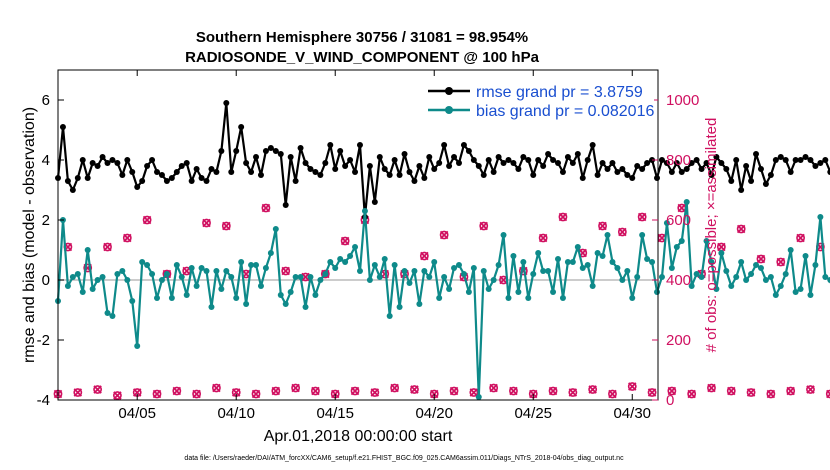 Image resolution: width=830 pixels, height=470 pixels. Describe the element at coordinates (632, 413) in the screenshot. I see `x-tick-label: 04/30` at that location.